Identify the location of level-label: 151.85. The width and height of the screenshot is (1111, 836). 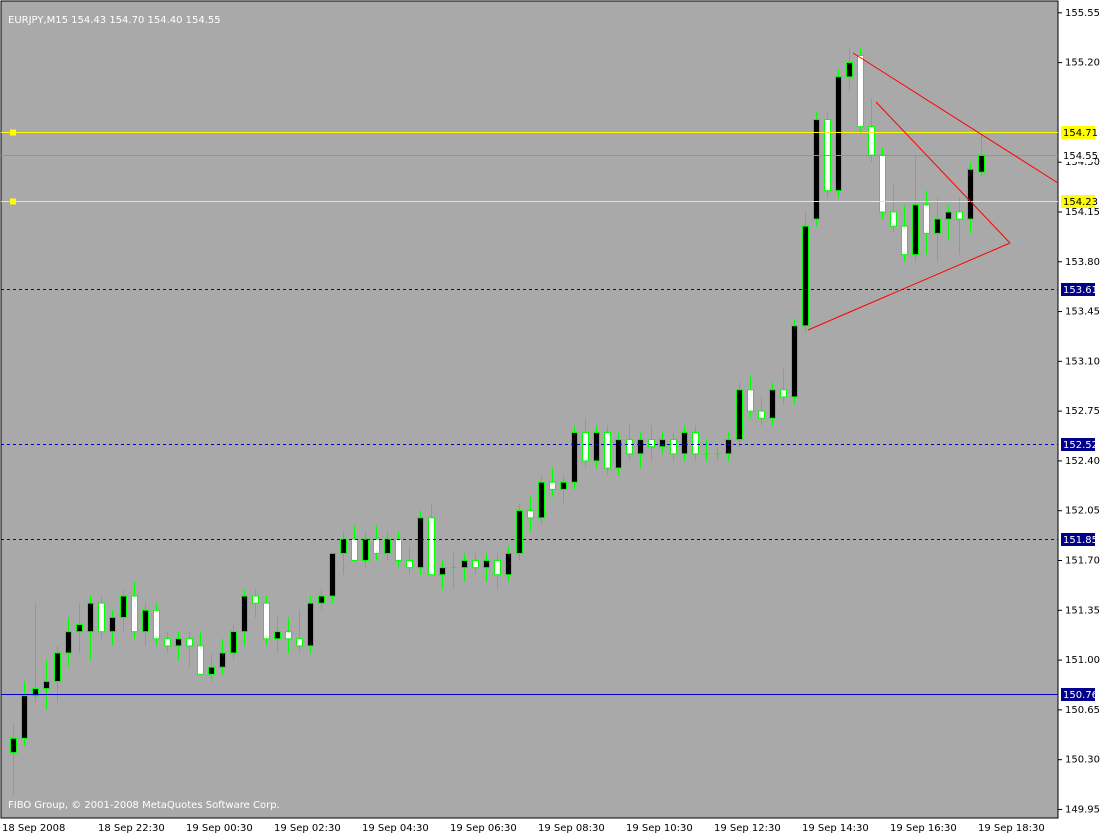
(1080, 540).